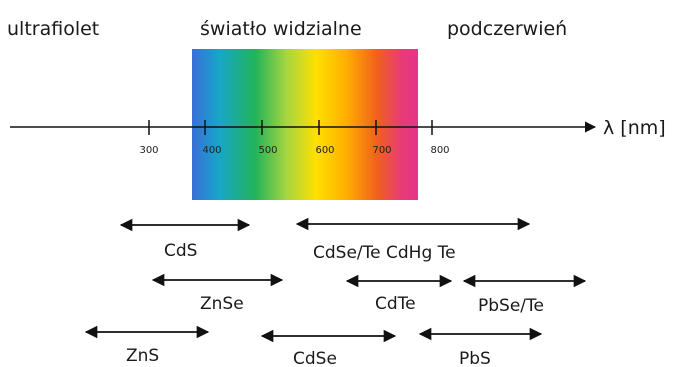  I want to click on region-label-visible-light: światło widzialne, so click(281, 29).